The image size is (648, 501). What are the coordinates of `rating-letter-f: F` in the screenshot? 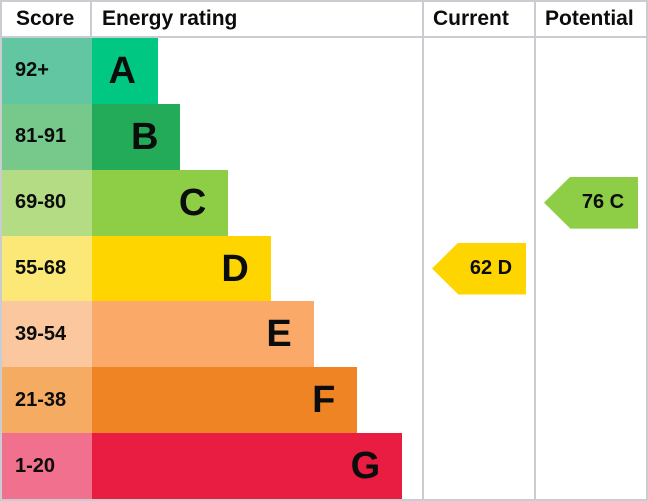 It's located at (324, 400).